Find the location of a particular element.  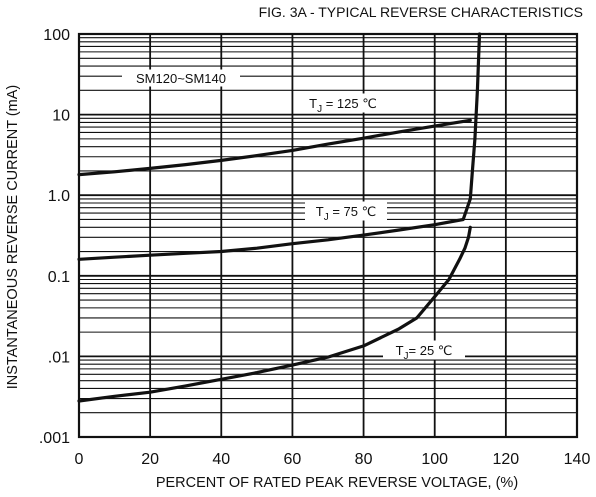

y-tick-label: .001 is located at coordinates (54, 438).